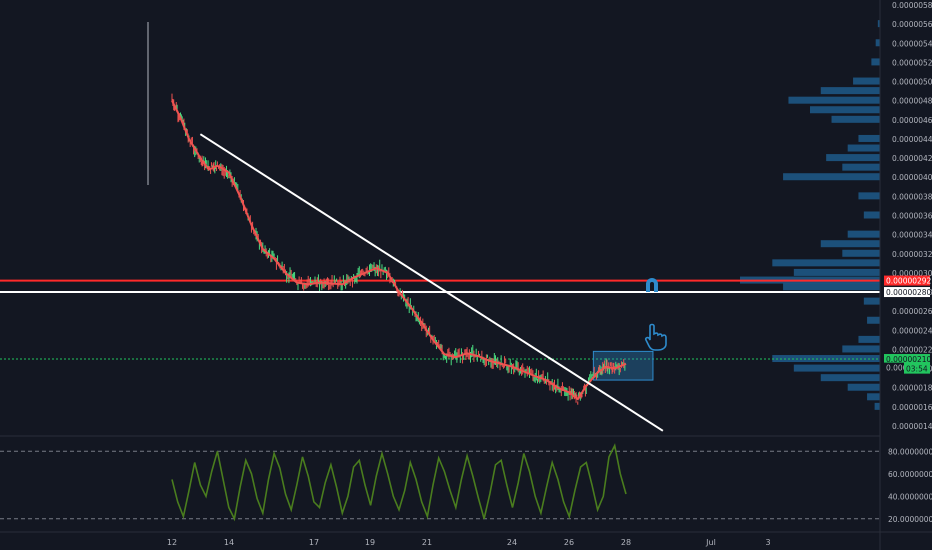  I want to click on oscillator-line, so click(399, 482).